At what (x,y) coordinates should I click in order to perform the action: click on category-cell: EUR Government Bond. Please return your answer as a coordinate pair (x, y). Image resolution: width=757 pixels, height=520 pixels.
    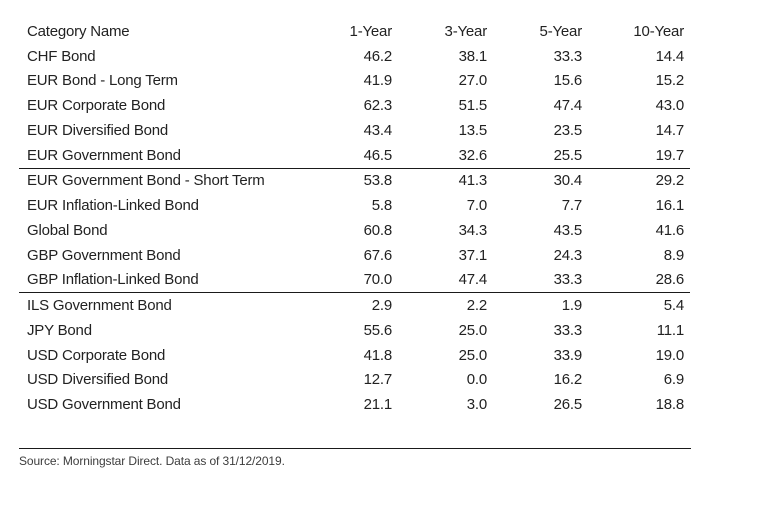
    Looking at the image, I should click on (158, 155).